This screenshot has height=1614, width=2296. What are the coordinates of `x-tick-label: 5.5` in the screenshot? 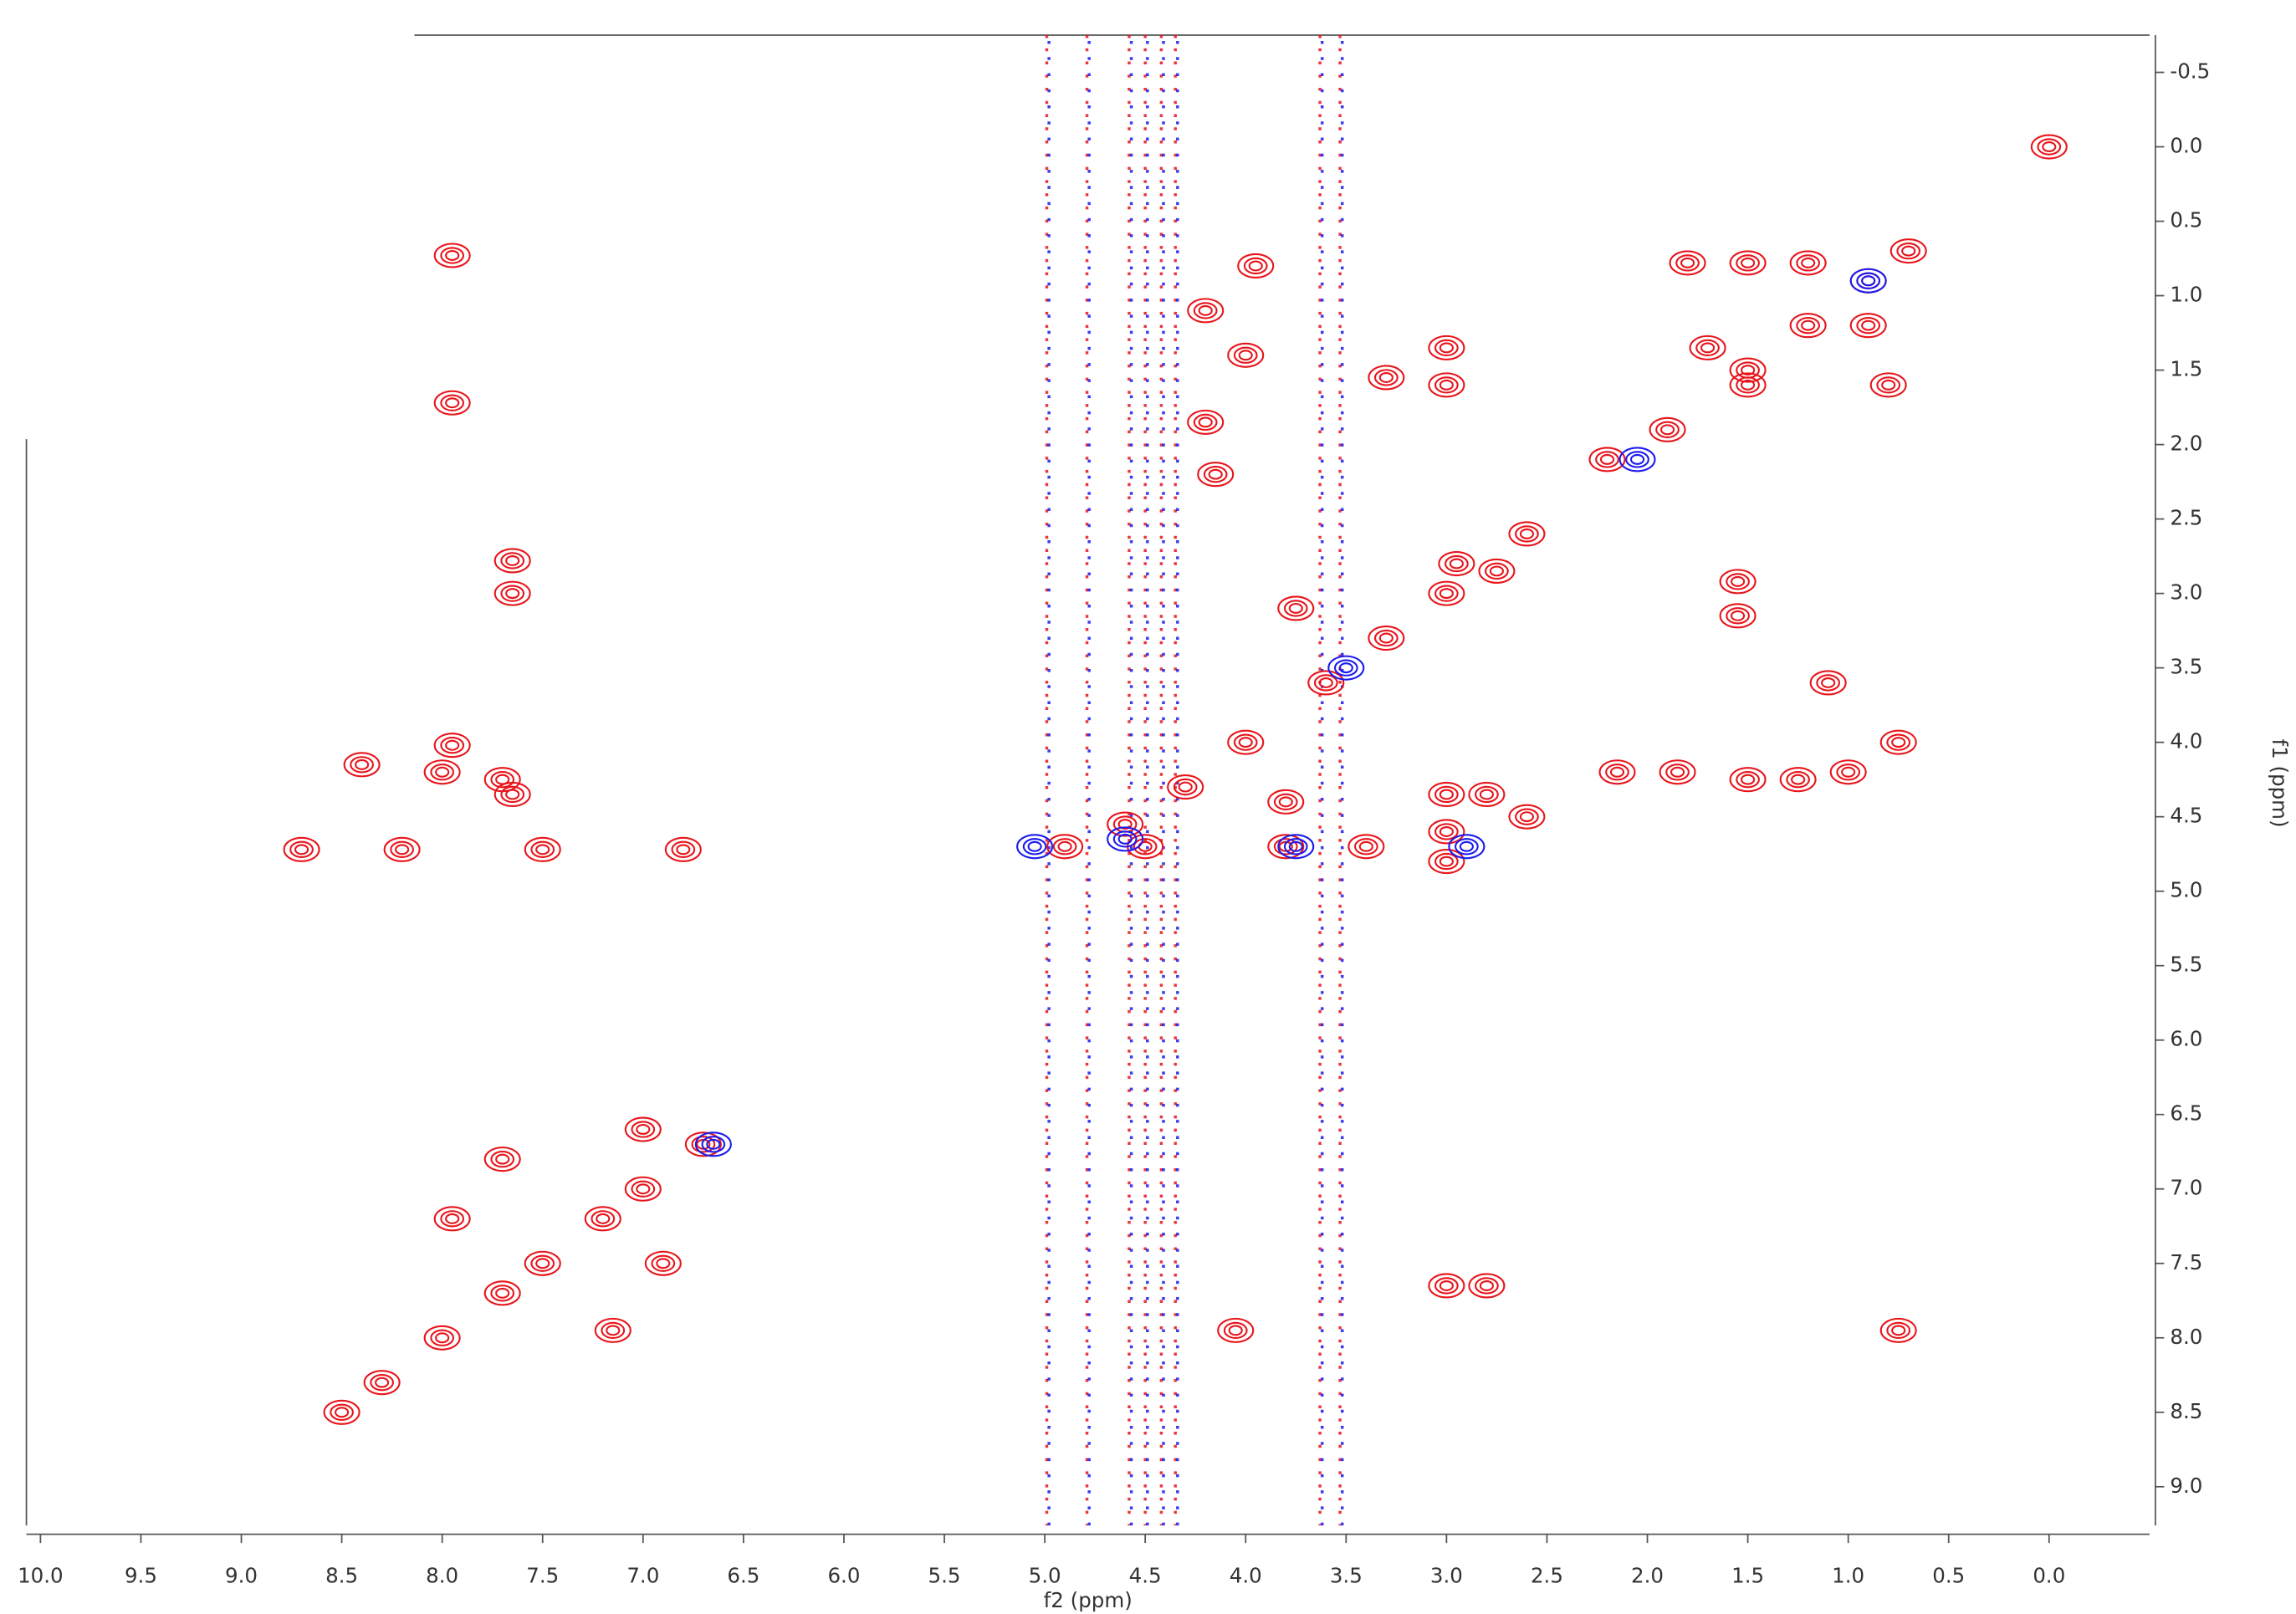 It's located at (944, 1575).